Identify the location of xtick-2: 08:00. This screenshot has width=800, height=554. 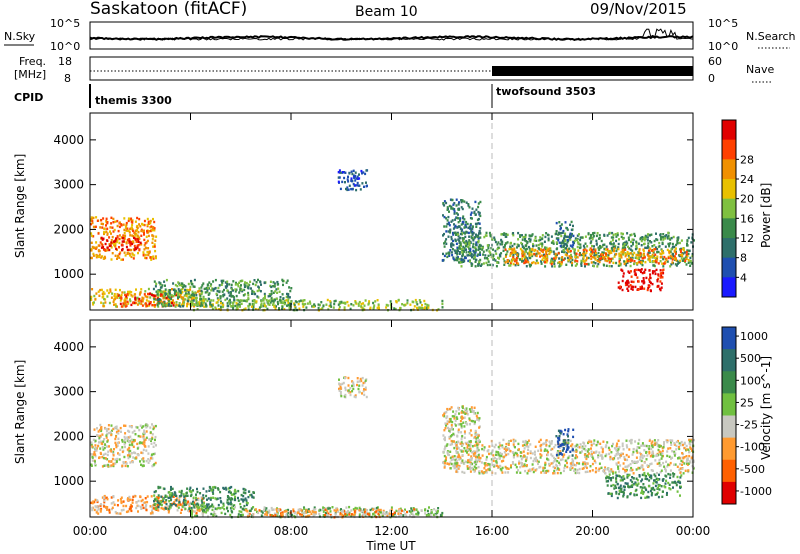
(291, 531).